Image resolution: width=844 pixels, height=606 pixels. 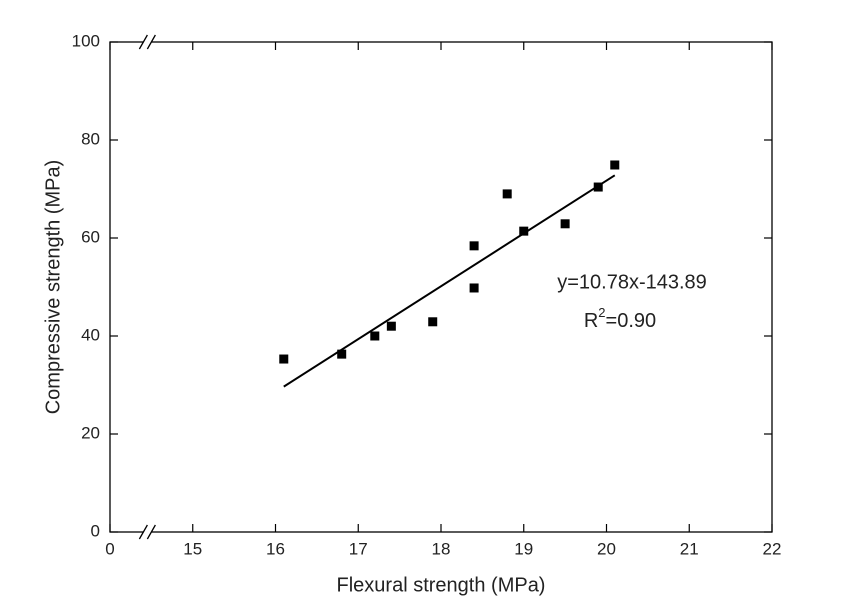 What do you see at coordinates (631, 321) in the screenshot?
I see `r2-value: =0.90` at bounding box center [631, 321].